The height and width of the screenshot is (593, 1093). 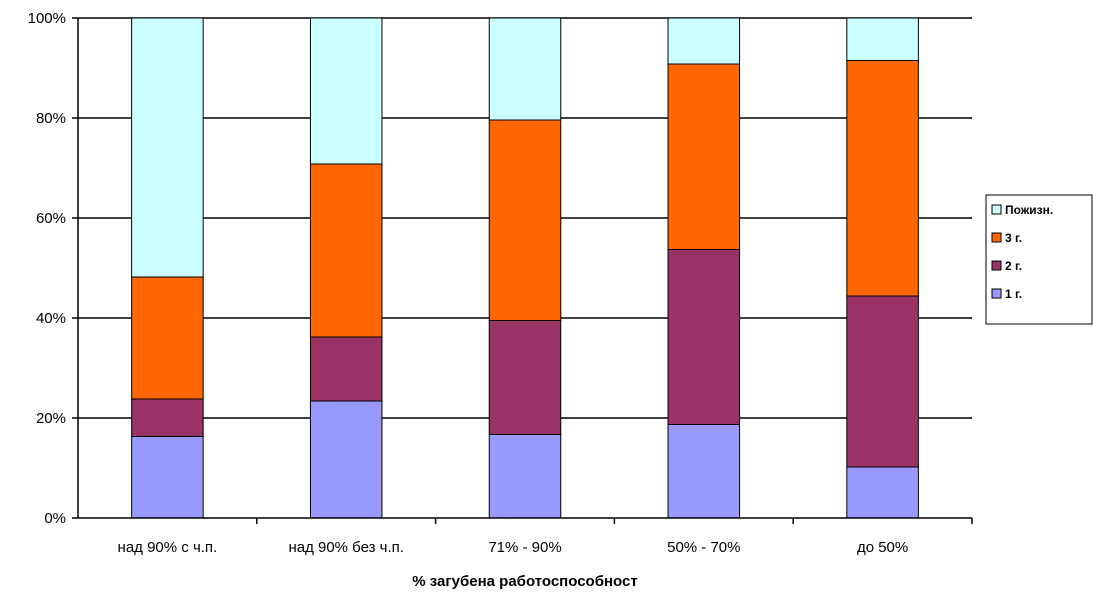 What do you see at coordinates (47, 268) in the screenshot?
I see `y-tick-labels: 0% 20% 40% 60% 80% 100%` at bounding box center [47, 268].